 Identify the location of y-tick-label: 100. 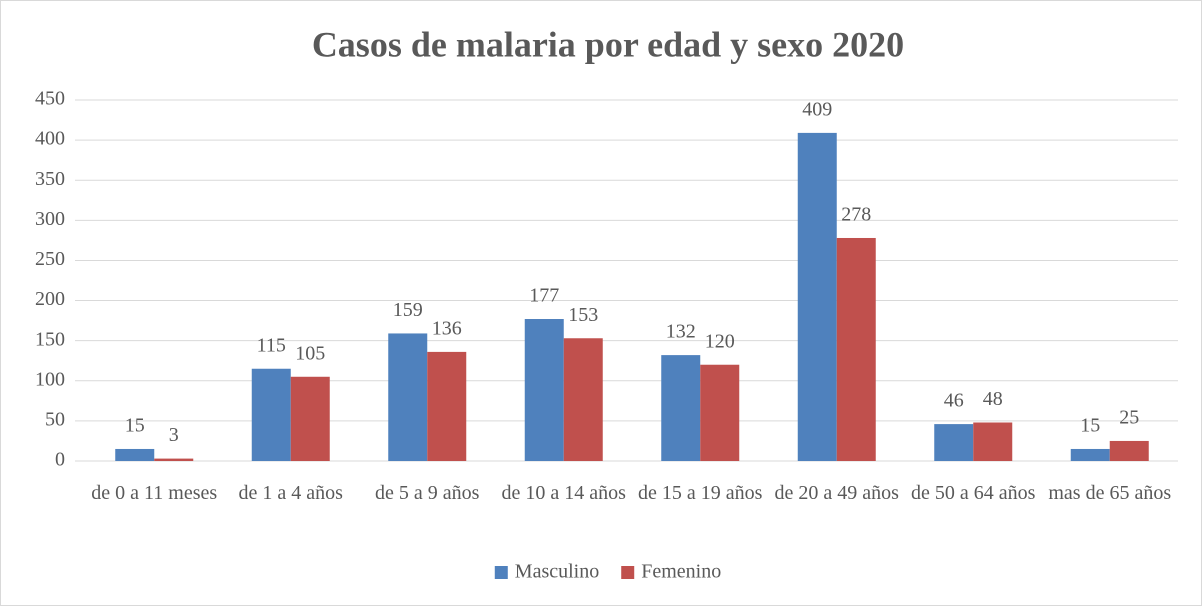
(50, 379).